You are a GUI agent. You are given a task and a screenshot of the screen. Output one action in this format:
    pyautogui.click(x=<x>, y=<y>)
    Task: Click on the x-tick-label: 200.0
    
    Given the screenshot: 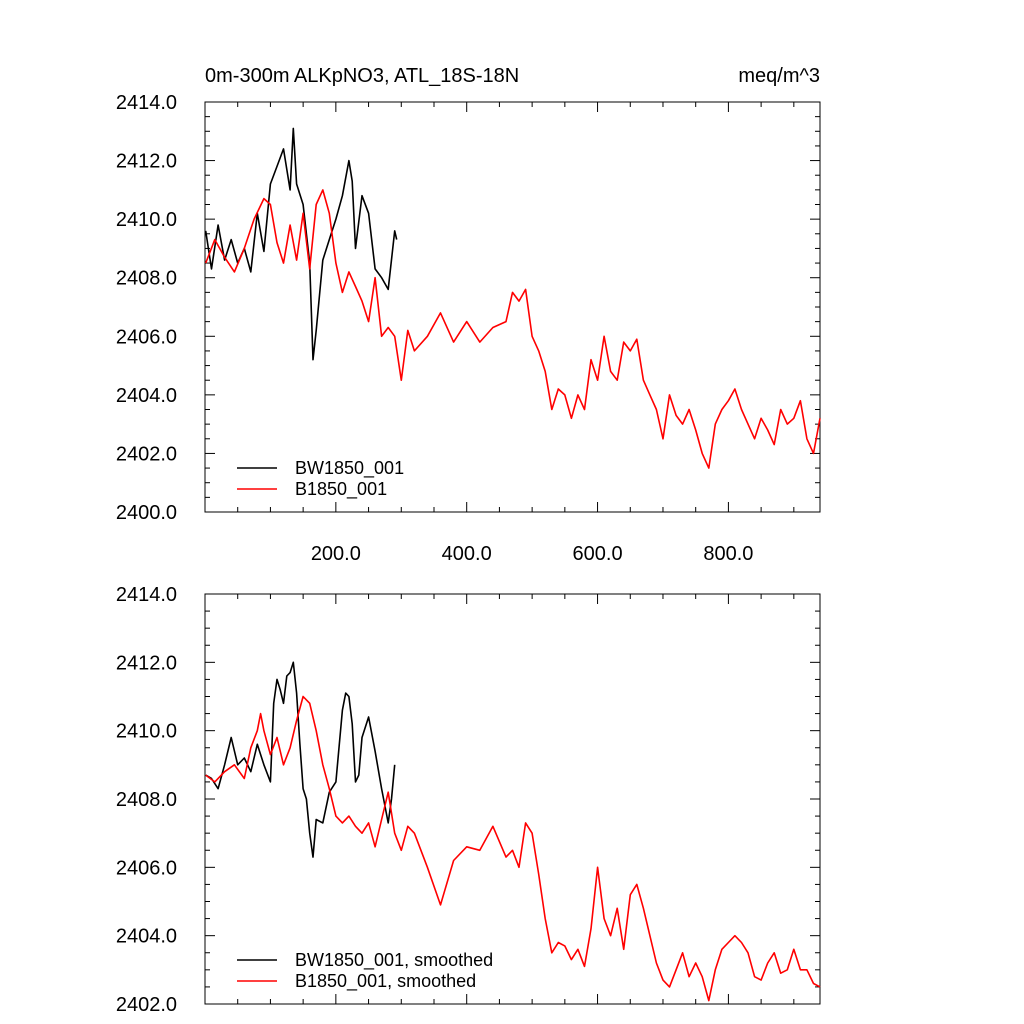 What is the action you would take?
    pyautogui.click(x=336, y=554)
    